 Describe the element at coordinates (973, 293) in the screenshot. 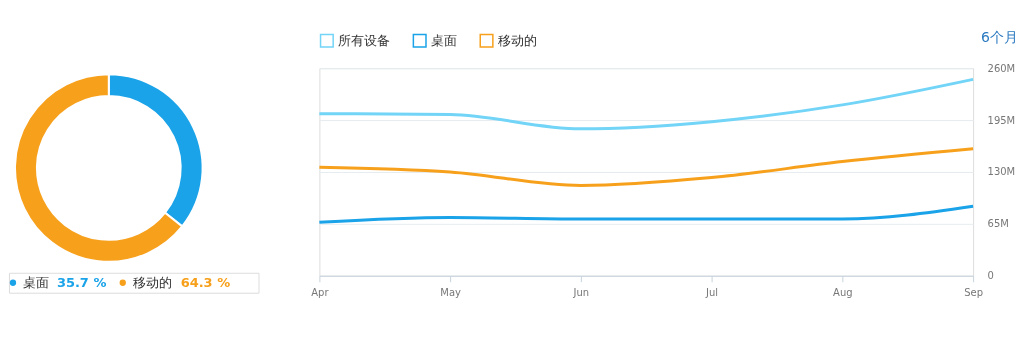

I see `x-tick-label: Sep` at that location.